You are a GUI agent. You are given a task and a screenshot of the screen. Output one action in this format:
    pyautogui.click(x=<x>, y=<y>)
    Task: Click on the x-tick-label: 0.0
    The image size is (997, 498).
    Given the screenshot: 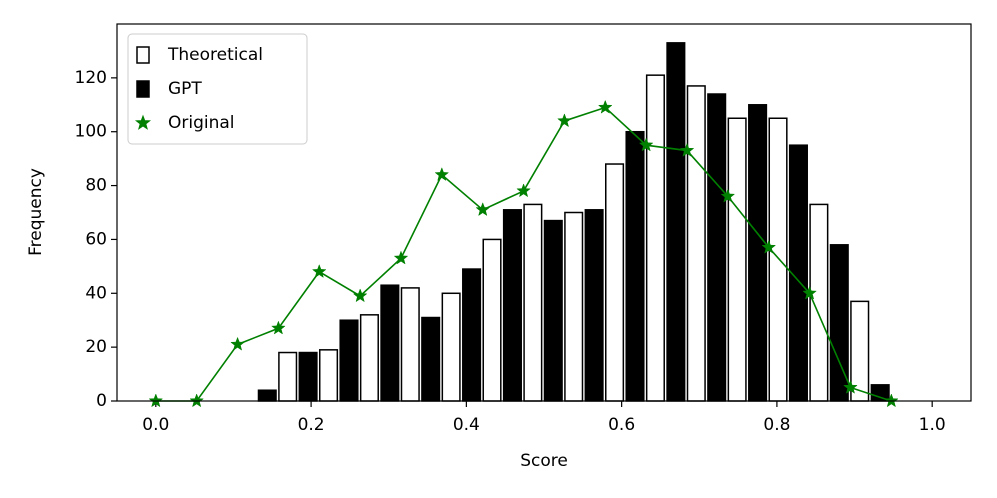 What is the action you would take?
    pyautogui.click(x=155, y=425)
    